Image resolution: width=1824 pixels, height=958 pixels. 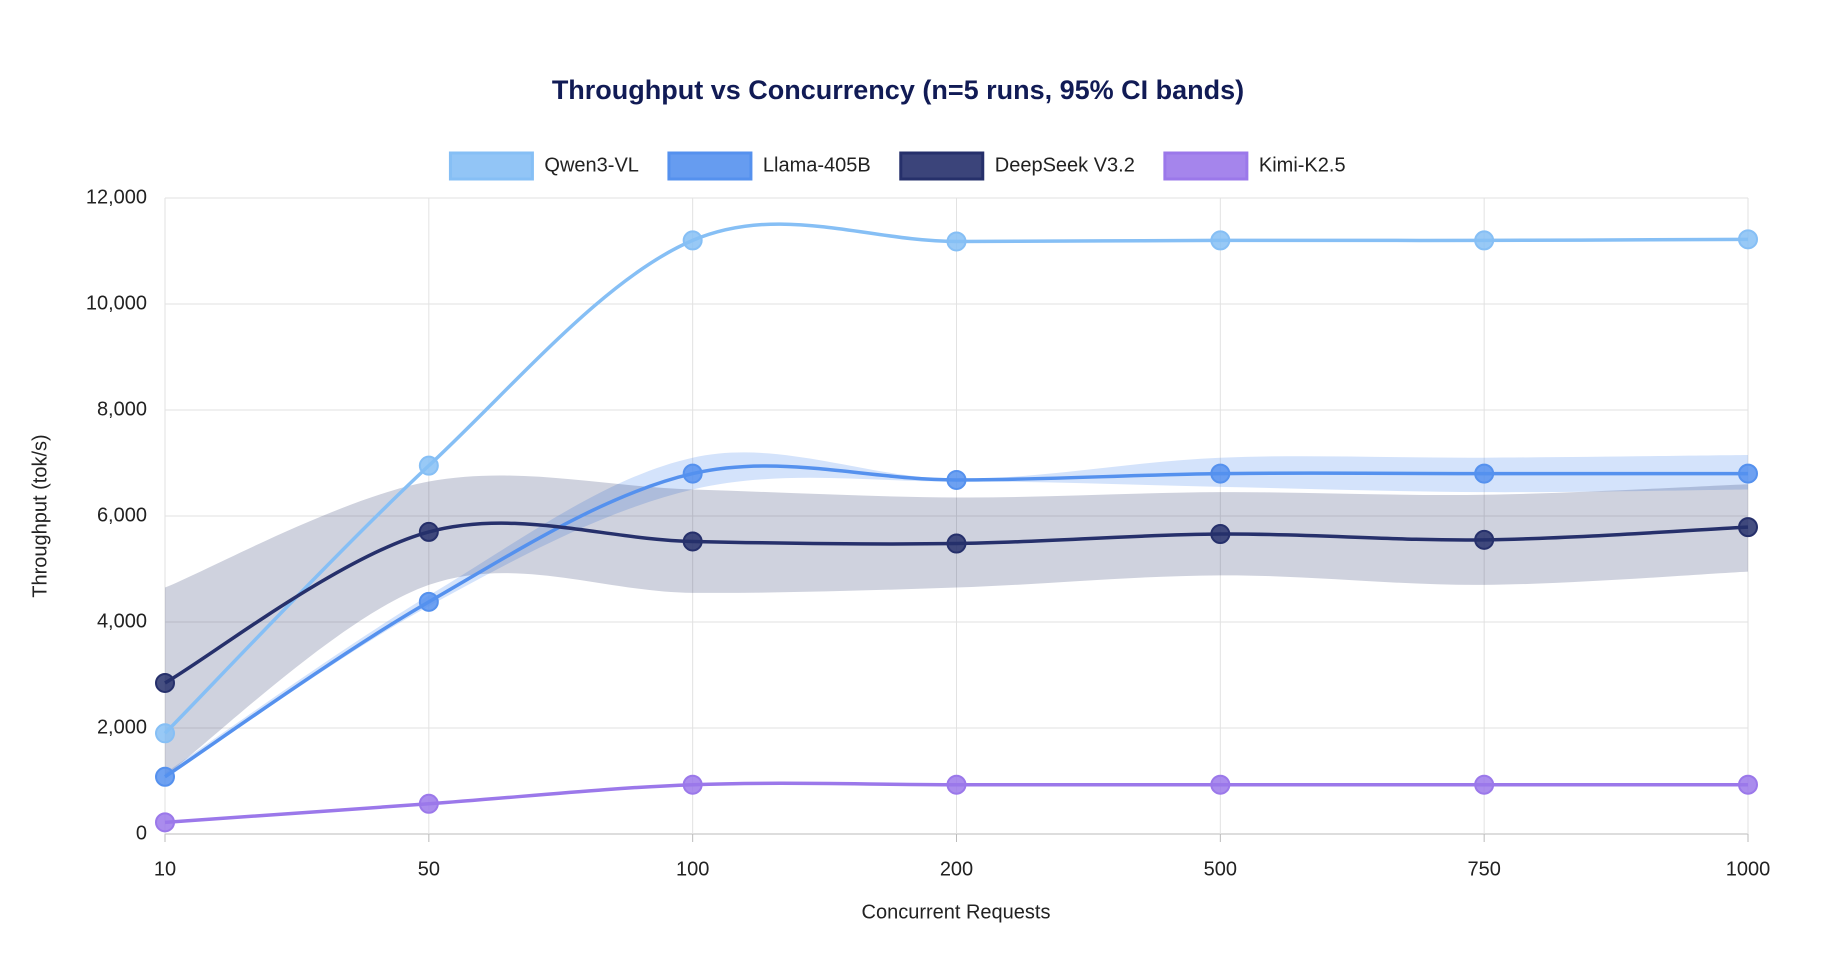 I want to click on x-tick-label: 1000, so click(x=1748, y=869).